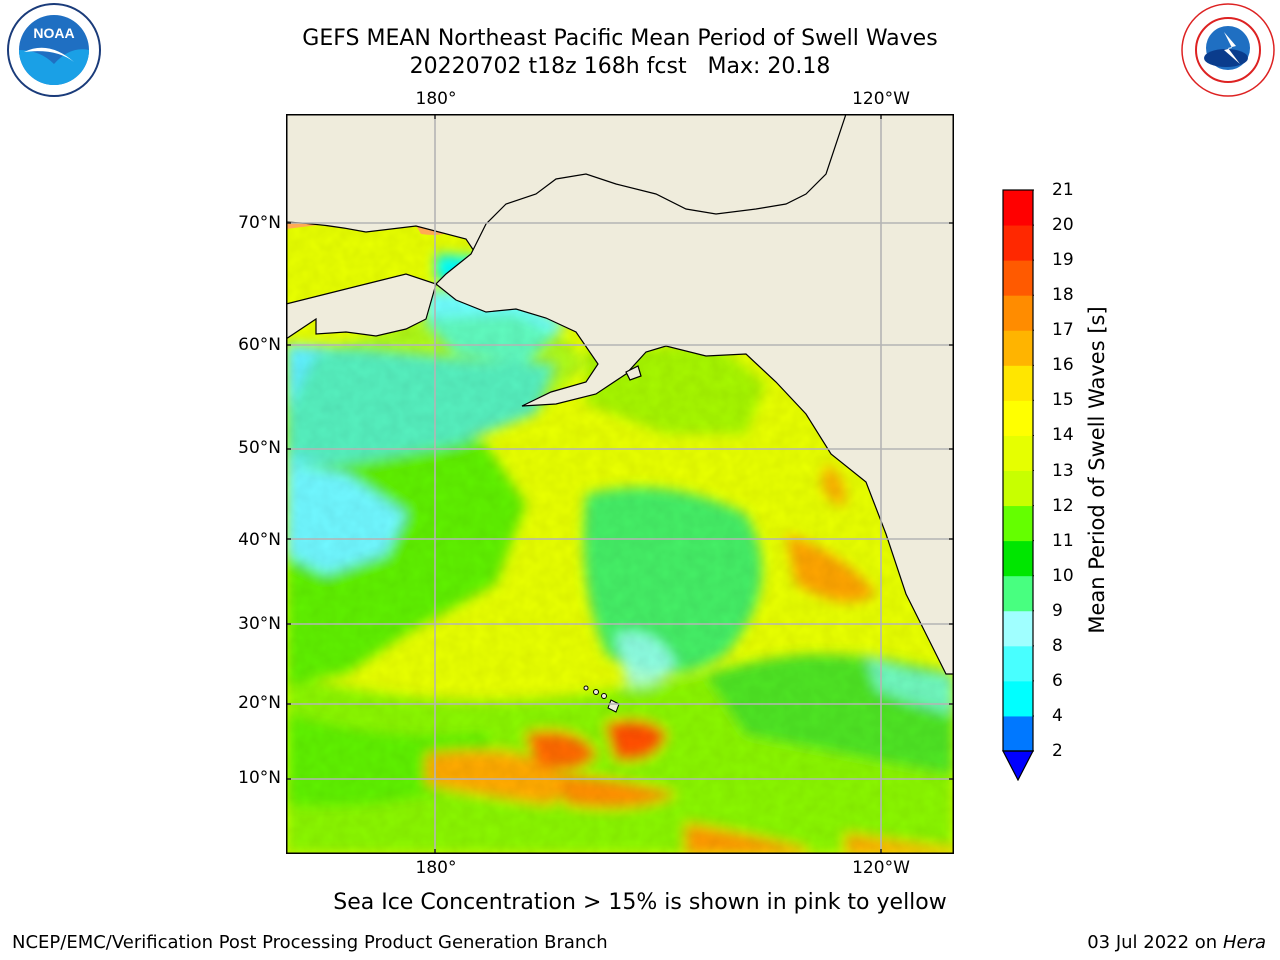 The image size is (1280, 960). What do you see at coordinates (259, 540) in the screenshot?
I see `lat-label-40n: 40°N` at bounding box center [259, 540].